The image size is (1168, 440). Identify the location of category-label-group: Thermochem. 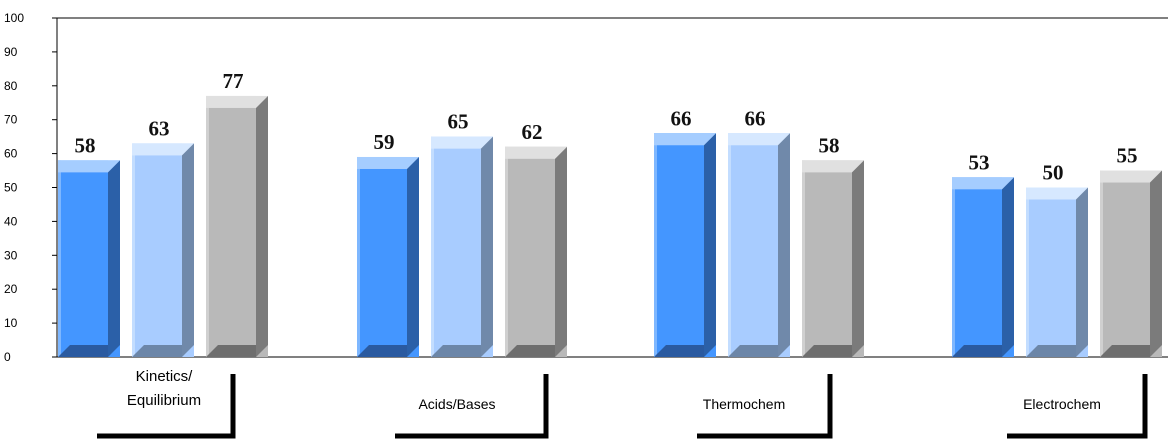
(765, 406).